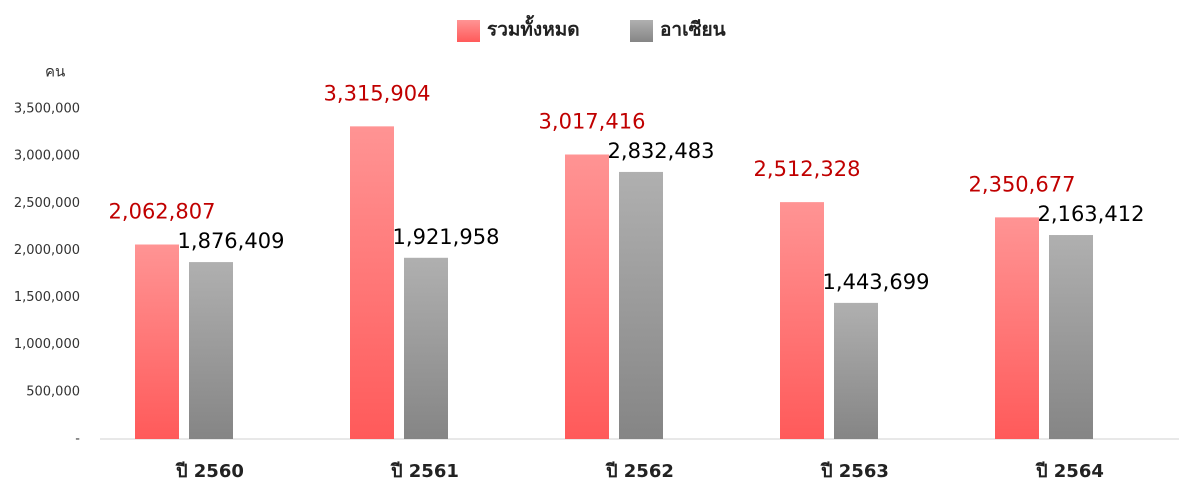 Image resolution: width=1179 pixels, height=489 pixels. I want to click on value-label: 2,832,483, so click(661, 151).